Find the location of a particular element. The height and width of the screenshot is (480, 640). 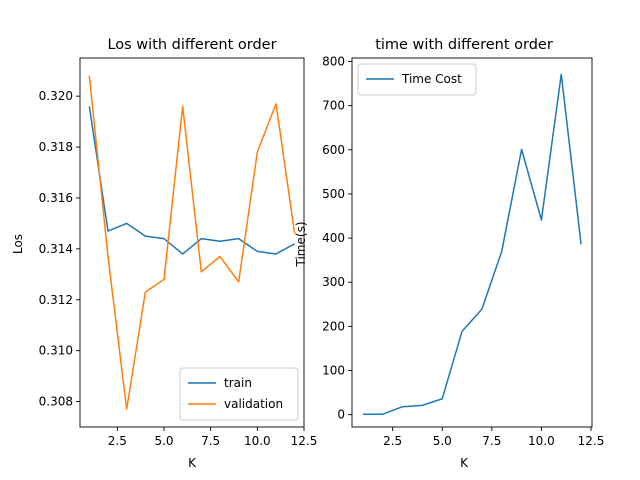

y-tick-label: 400 is located at coordinates (333, 238).